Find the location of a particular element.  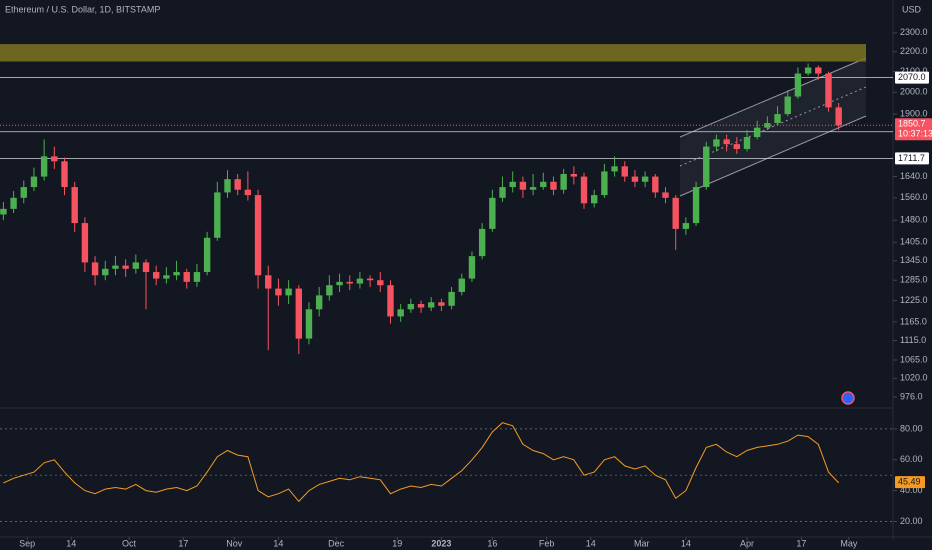

y-tick-label: 60.00 is located at coordinates (911, 459).